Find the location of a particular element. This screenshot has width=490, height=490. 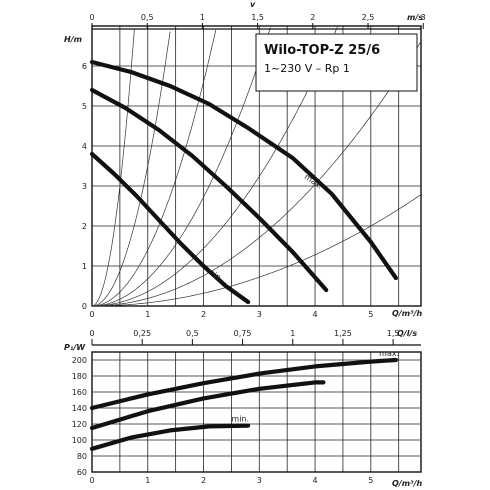

y-tick-label: 100 is located at coordinates (79, 440).